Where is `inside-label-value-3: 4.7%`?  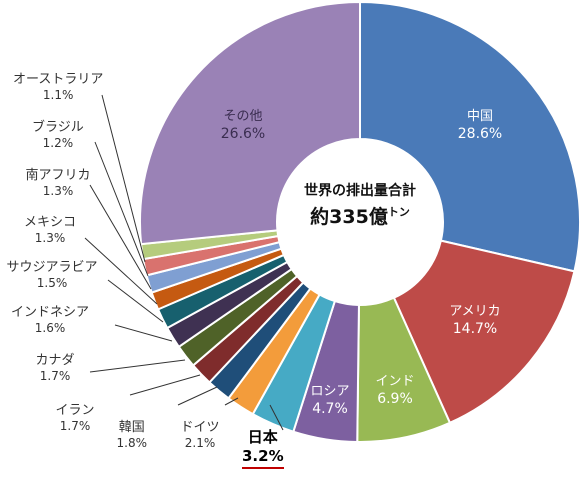
inside-label-value-3: 4.7% is located at coordinates (330, 409).